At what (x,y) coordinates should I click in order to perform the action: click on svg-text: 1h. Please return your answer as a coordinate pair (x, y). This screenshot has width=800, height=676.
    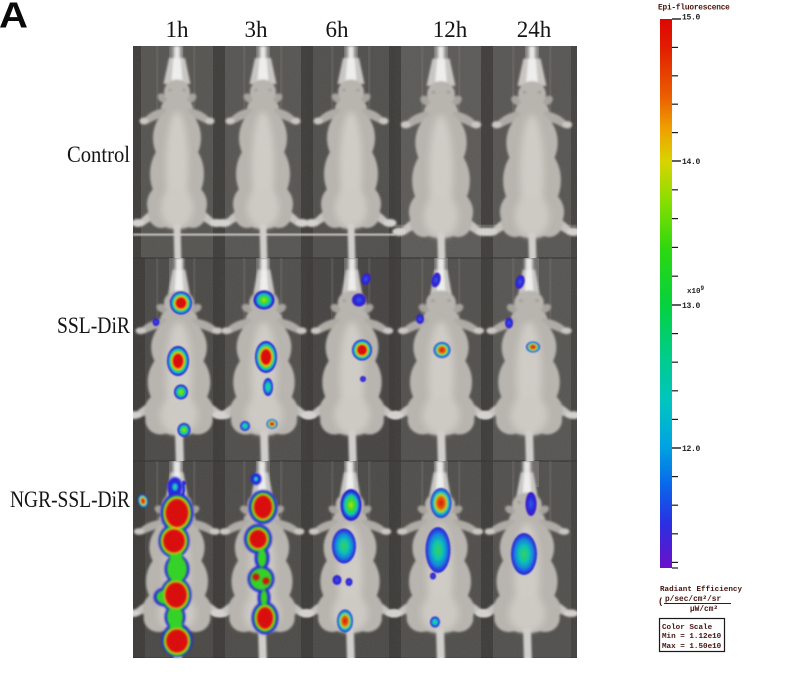
    Looking at the image, I should click on (178, 29).